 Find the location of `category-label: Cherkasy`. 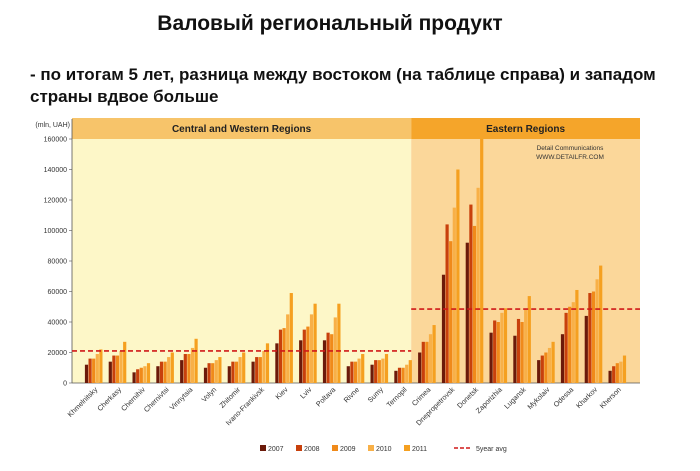

category-label: Cherkasy is located at coordinates (109, 399).